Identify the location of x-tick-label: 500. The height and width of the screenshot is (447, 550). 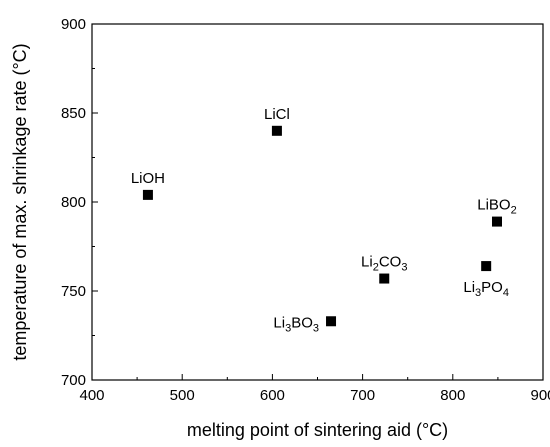
(182, 395).